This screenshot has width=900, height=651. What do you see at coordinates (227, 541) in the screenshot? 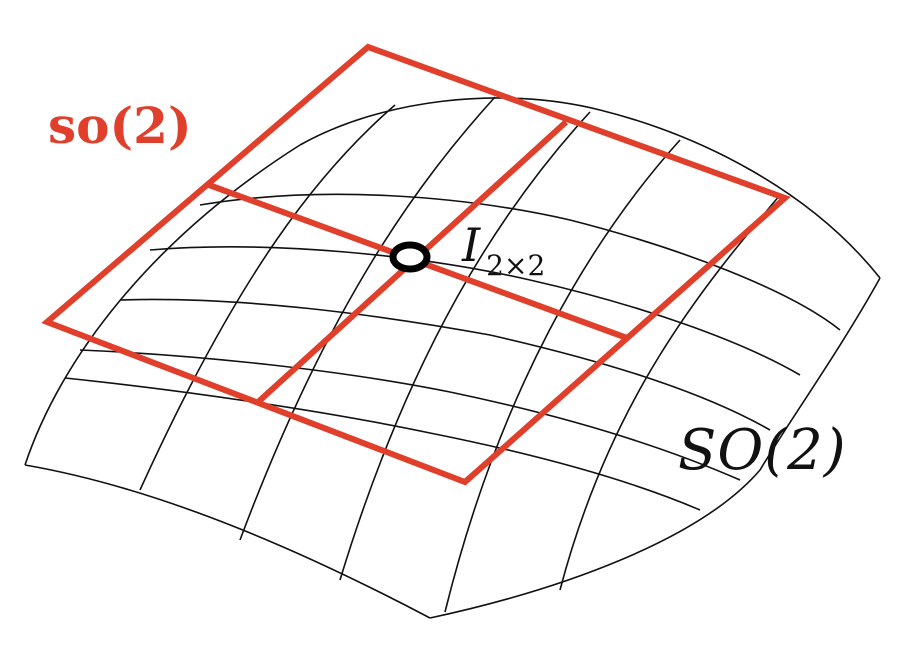
I see `manifold-boundary-bottom` at bounding box center [227, 541].